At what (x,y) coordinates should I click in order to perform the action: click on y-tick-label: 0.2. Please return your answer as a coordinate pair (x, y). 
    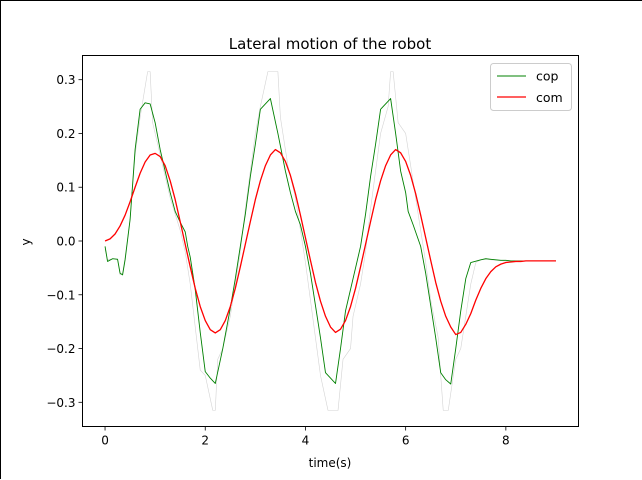
    Looking at the image, I should click on (65, 134).